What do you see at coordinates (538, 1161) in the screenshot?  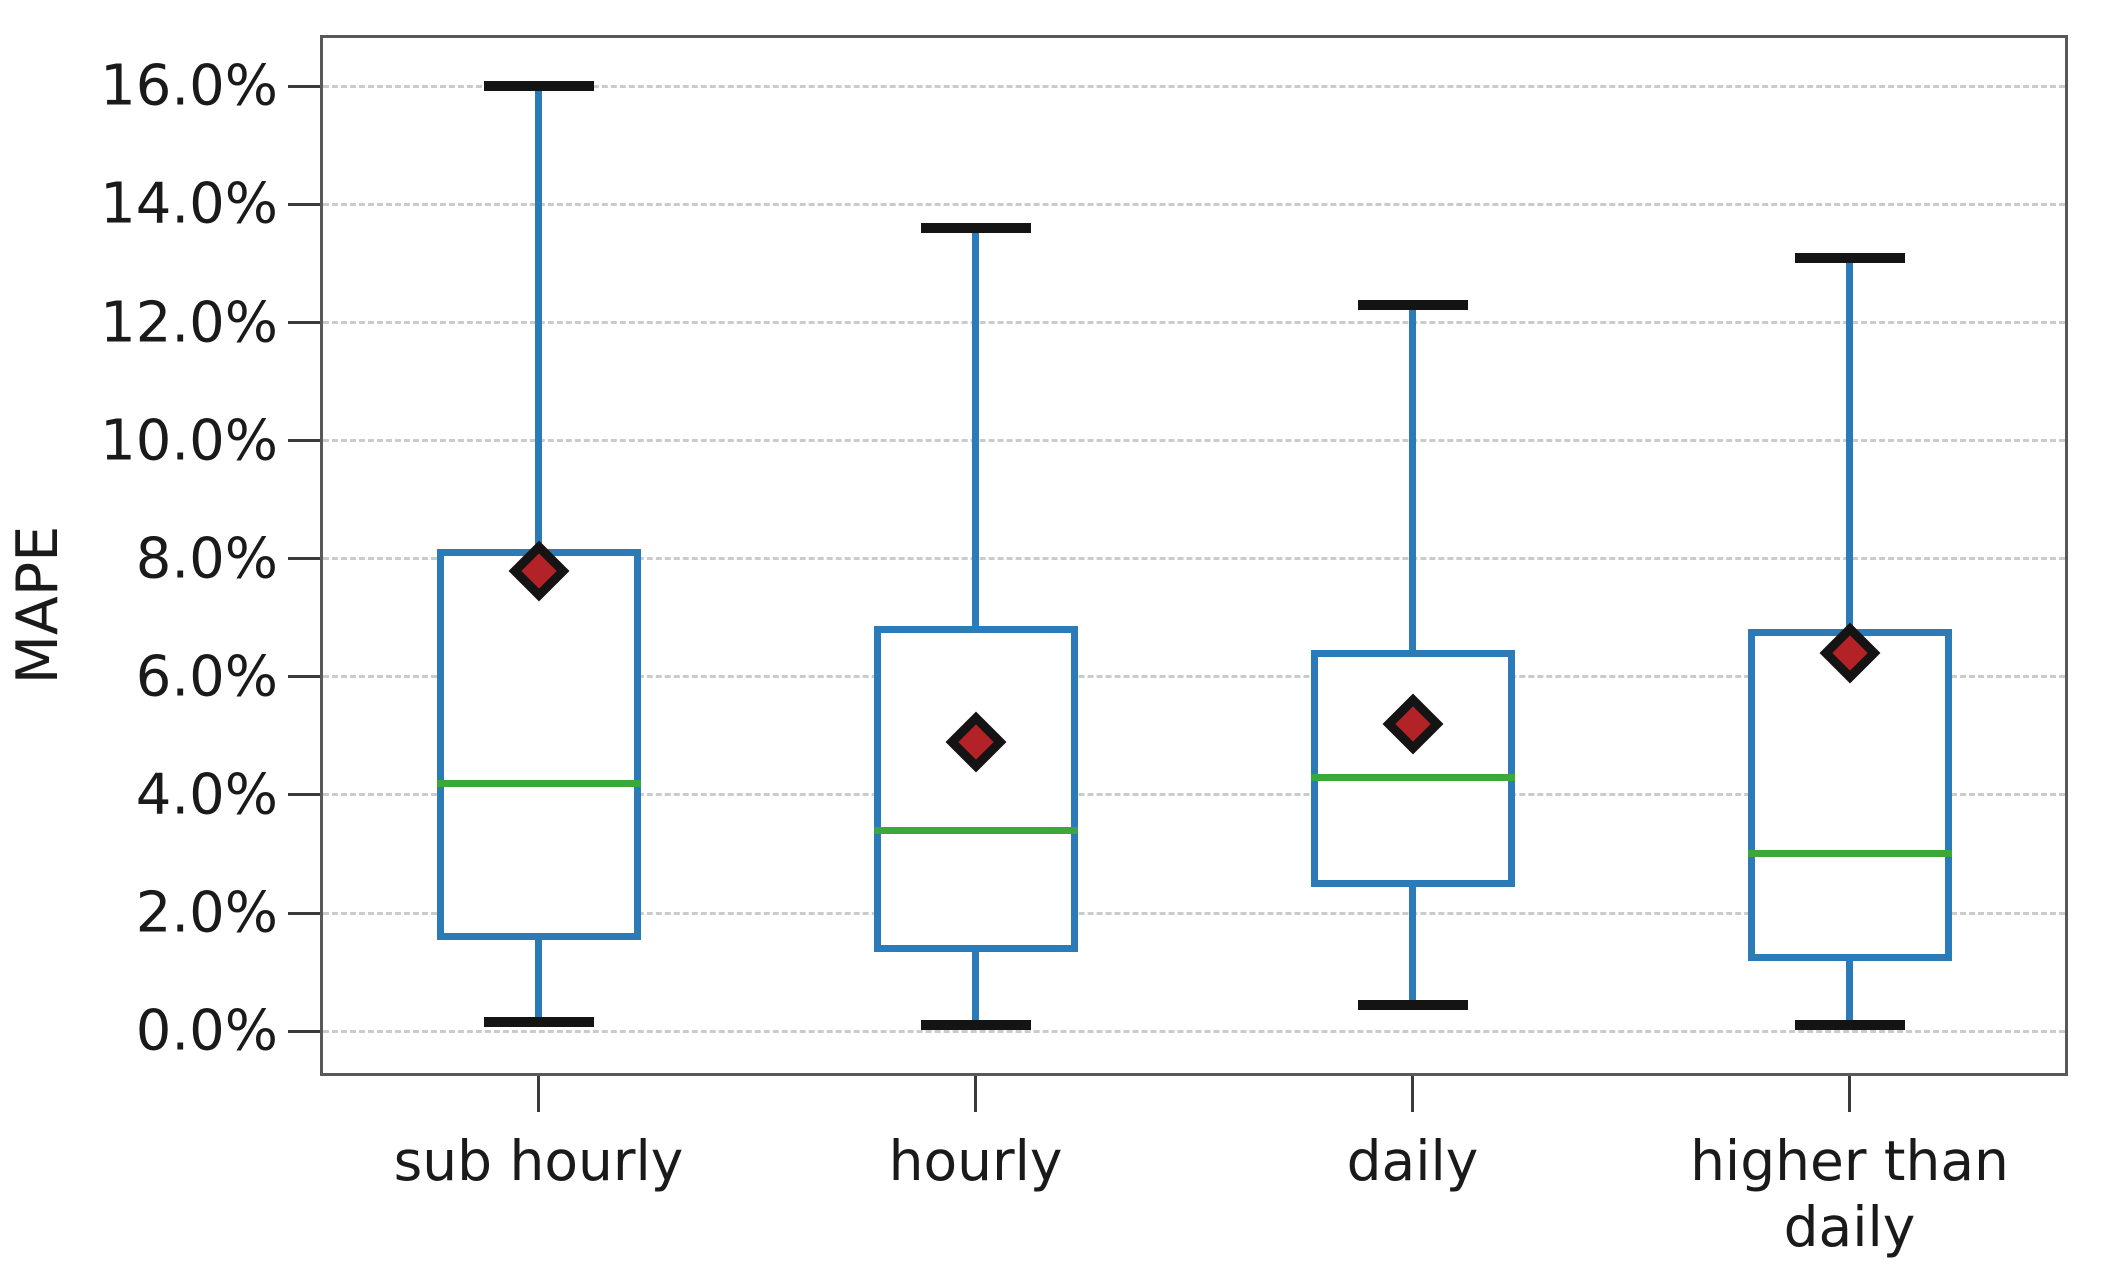 I see `x-tick-label: sub hourly` at bounding box center [538, 1161].